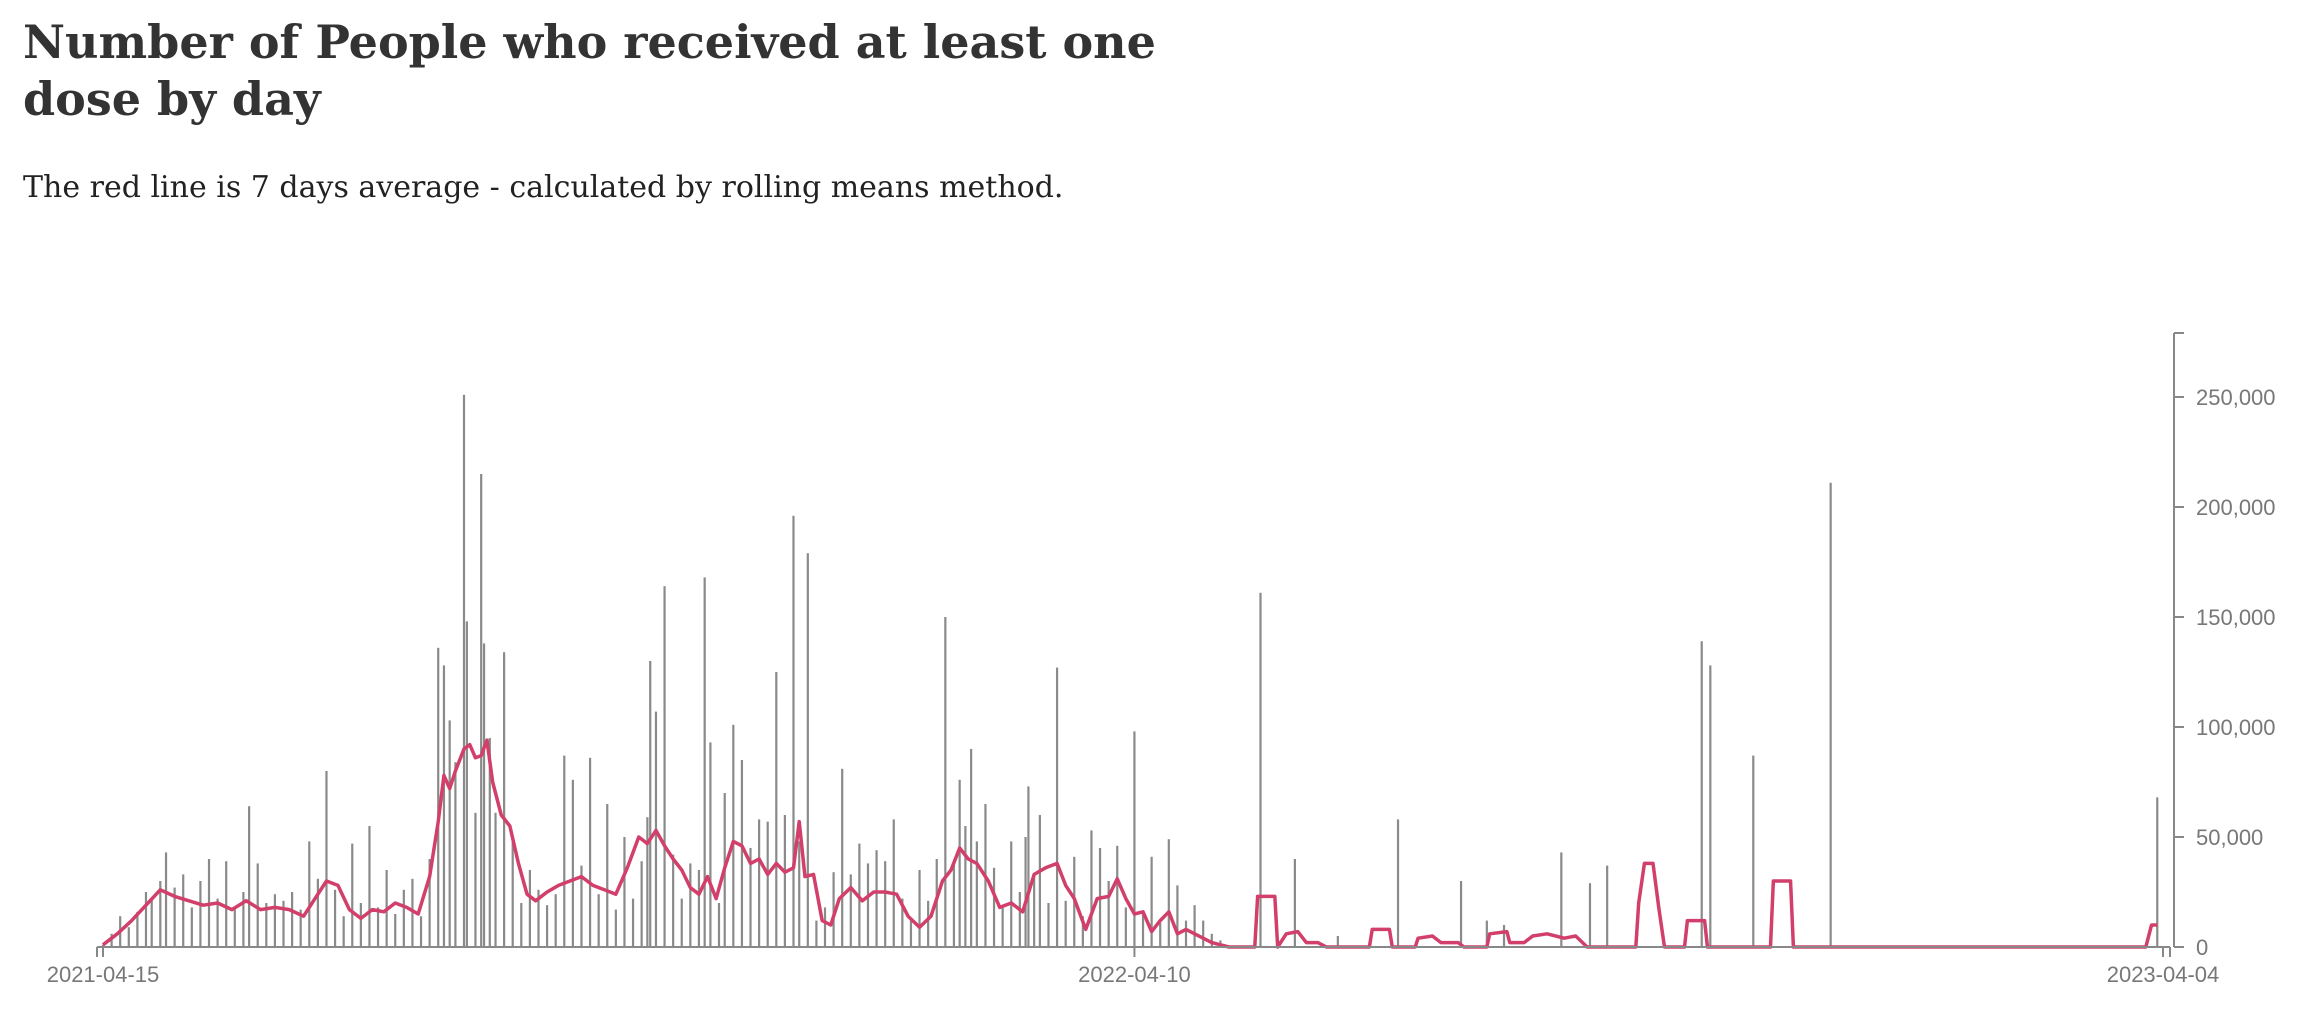 The width and height of the screenshot is (2304, 1028). What do you see at coordinates (2202, 947) in the screenshot?
I see `y-tick-label: 0` at bounding box center [2202, 947].